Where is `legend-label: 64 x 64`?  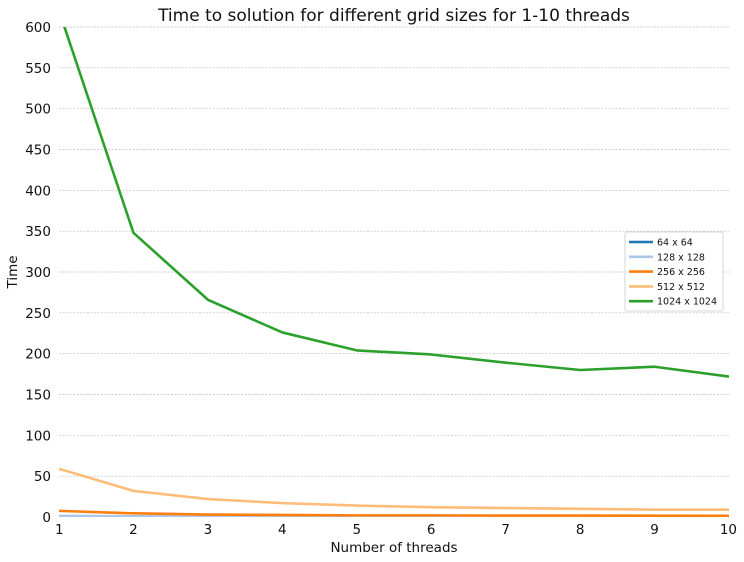
legend-label: 64 x 64 is located at coordinates (675, 243).